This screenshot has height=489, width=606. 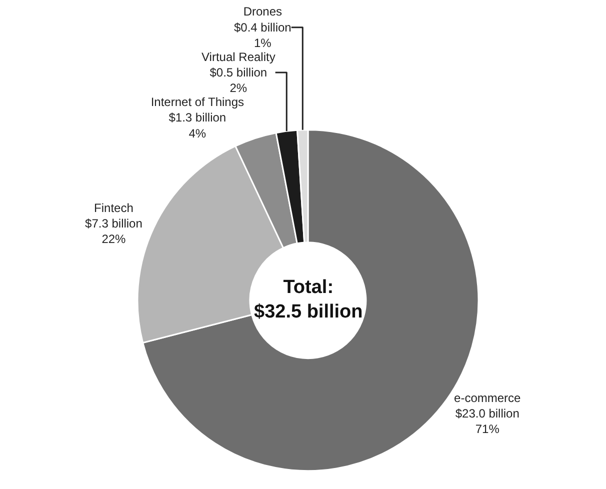 I want to click on data-label: $1.3 billion 4%, so click(x=197, y=125).